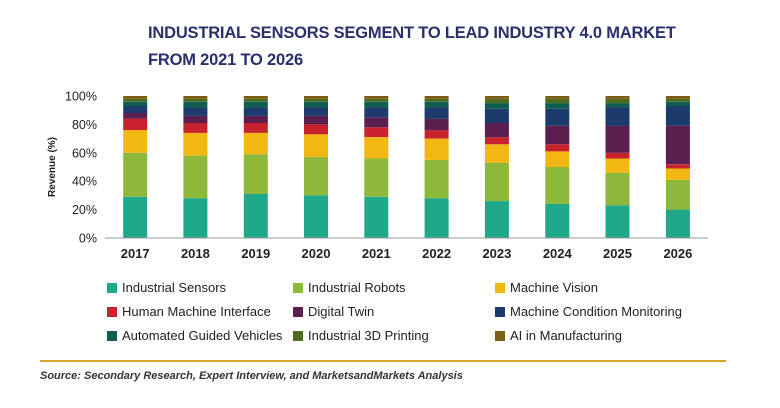 The width and height of the screenshot is (780, 408). What do you see at coordinates (677, 253) in the screenshot?
I see `x-tick-label: 2026` at bounding box center [677, 253].